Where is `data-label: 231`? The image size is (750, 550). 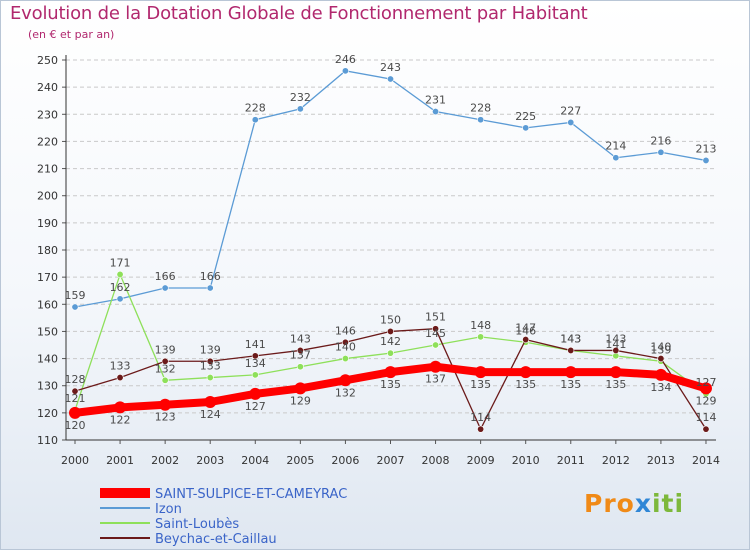 data-label: 231 is located at coordinates (435, 100).